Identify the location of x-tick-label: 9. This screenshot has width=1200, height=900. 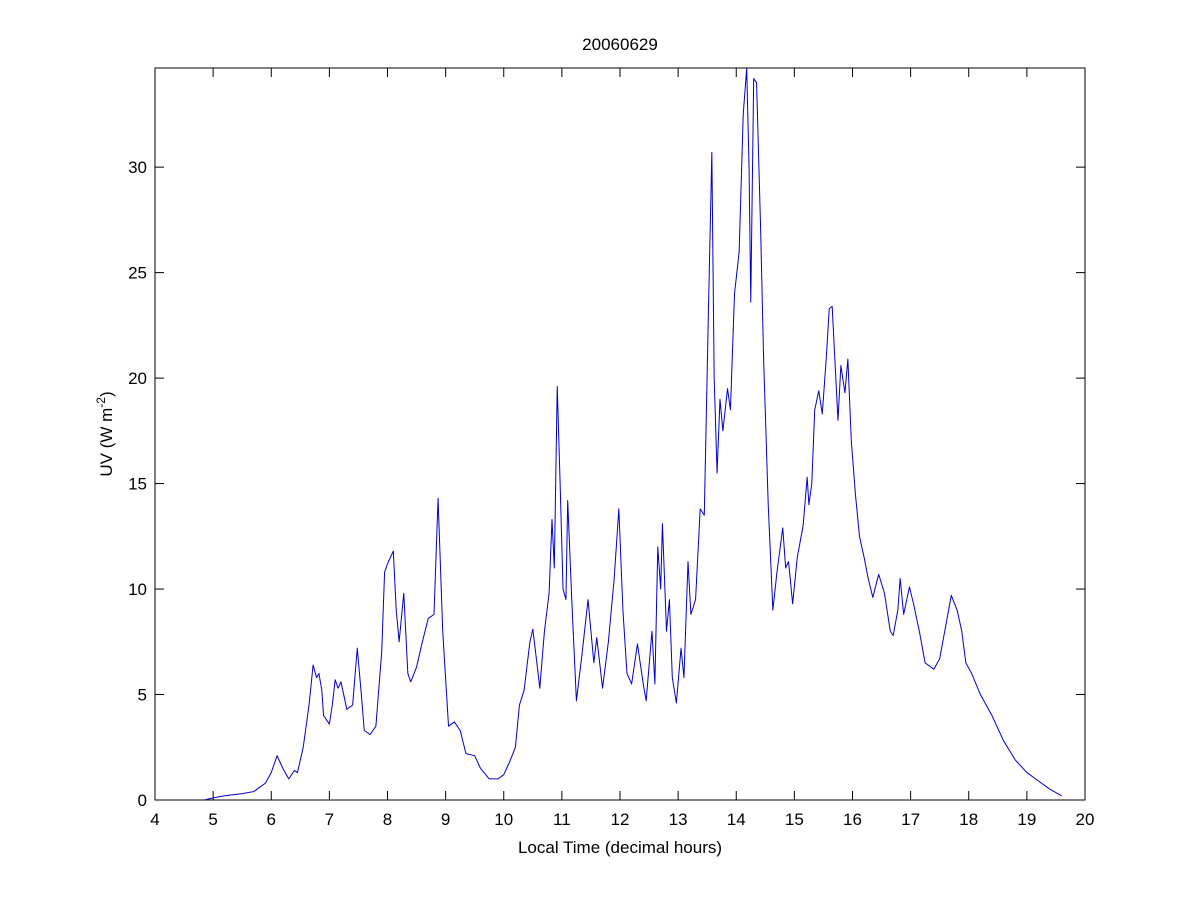
(445, 819).